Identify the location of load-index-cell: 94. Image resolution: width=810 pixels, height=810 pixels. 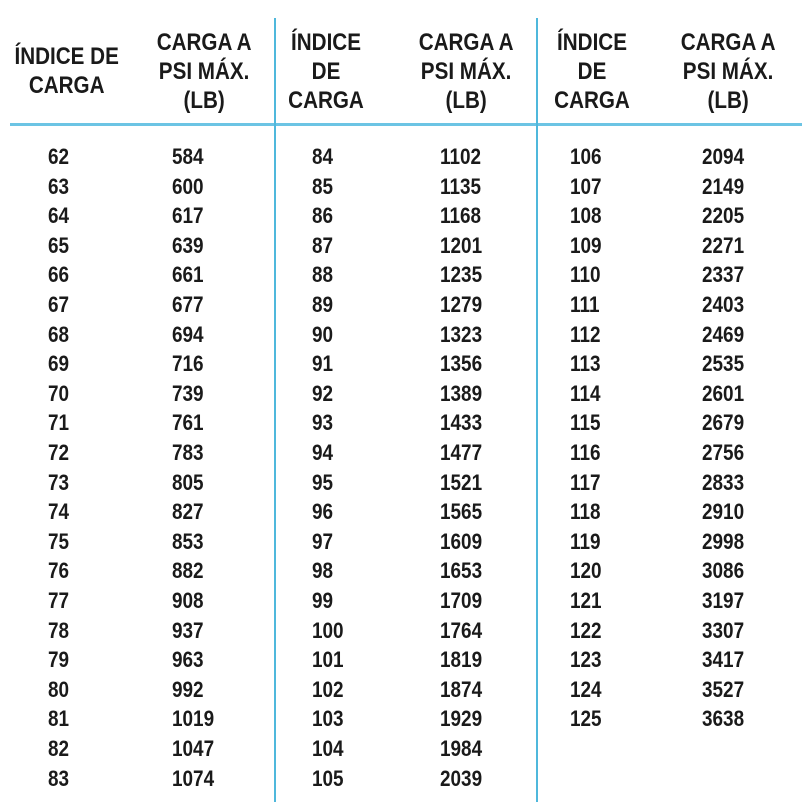
(323, 452).